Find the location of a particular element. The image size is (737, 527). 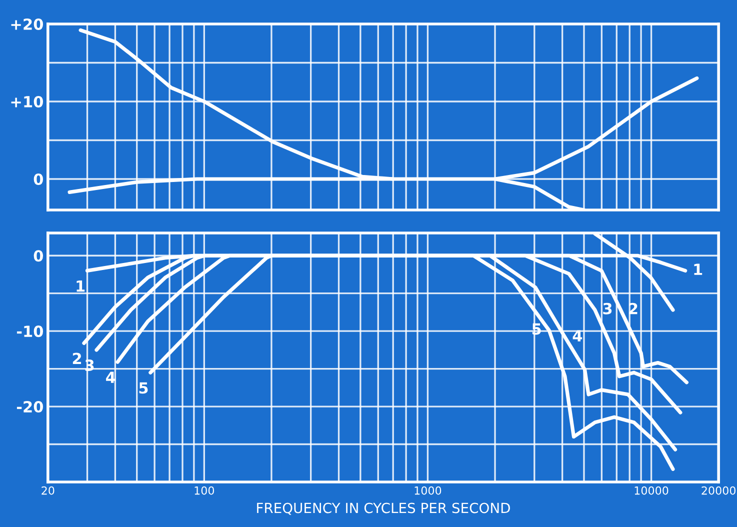

text: 5 is located at coordinates (143, 388).